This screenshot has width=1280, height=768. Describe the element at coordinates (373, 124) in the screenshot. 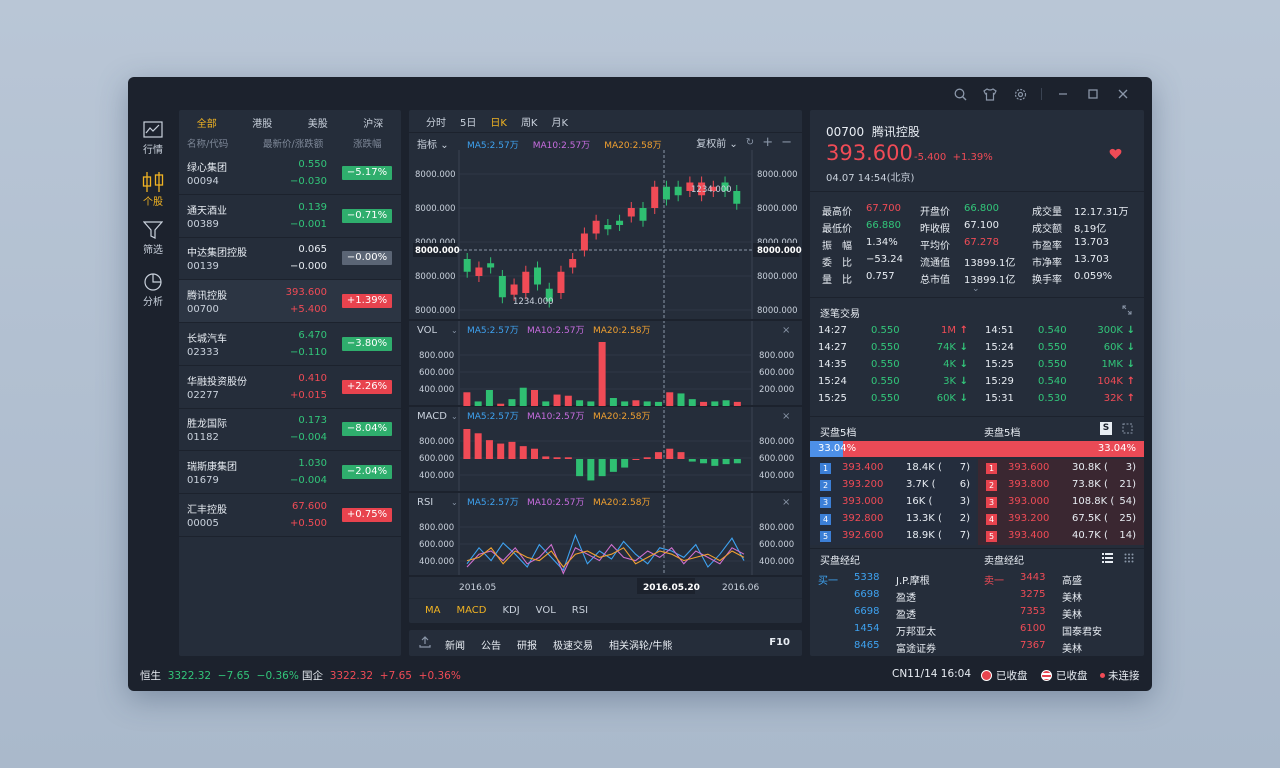

I see `tab-sh-sz: 沪深` at that location.